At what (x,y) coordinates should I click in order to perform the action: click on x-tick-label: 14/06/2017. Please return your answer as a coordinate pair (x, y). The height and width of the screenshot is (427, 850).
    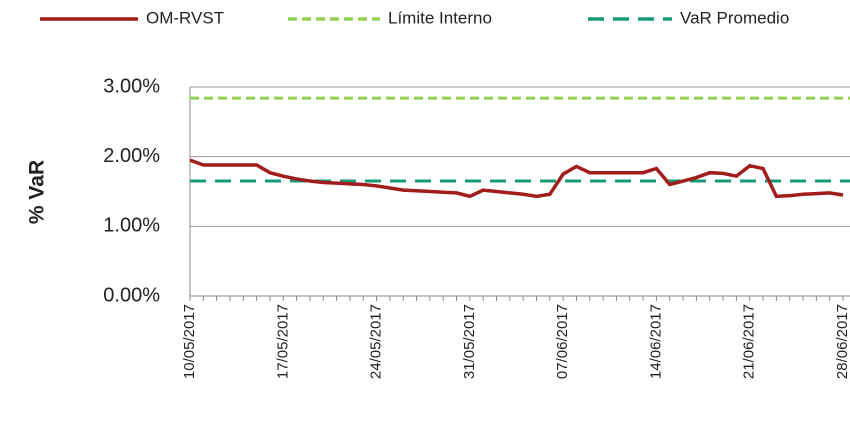
    Looking at the image, I should click on (655, 341).